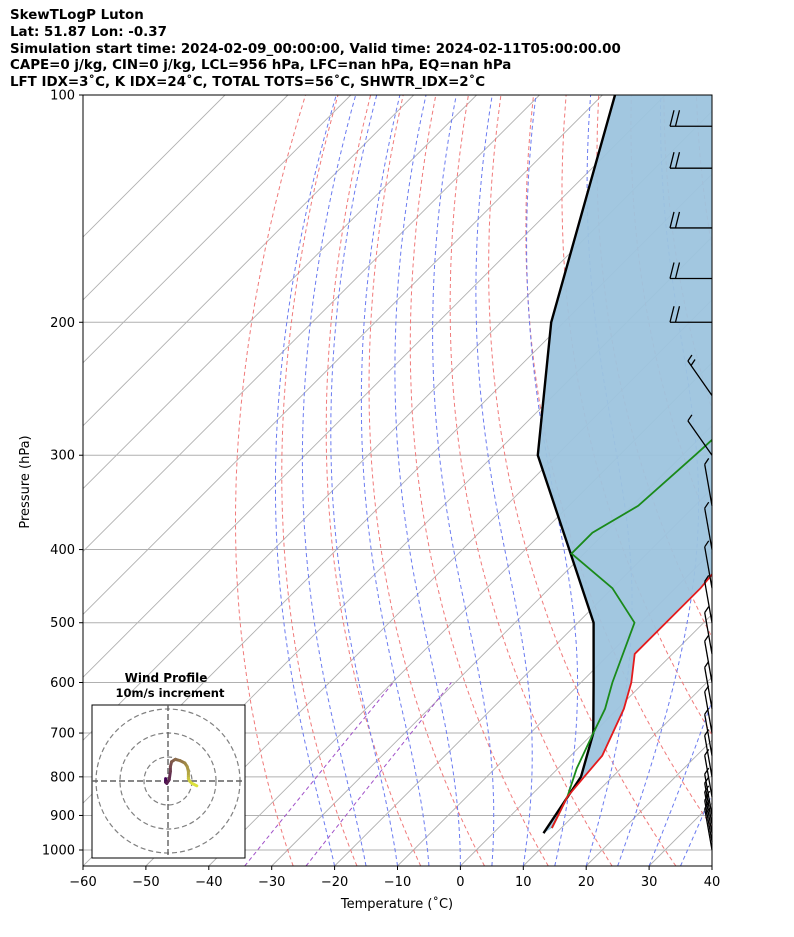 The image size is (794, 937). What do you see at coordinates (396, 904) in the screenshot?
I see `x-axis-label: Temperature (˚C)` at bounding box center [396, 904].